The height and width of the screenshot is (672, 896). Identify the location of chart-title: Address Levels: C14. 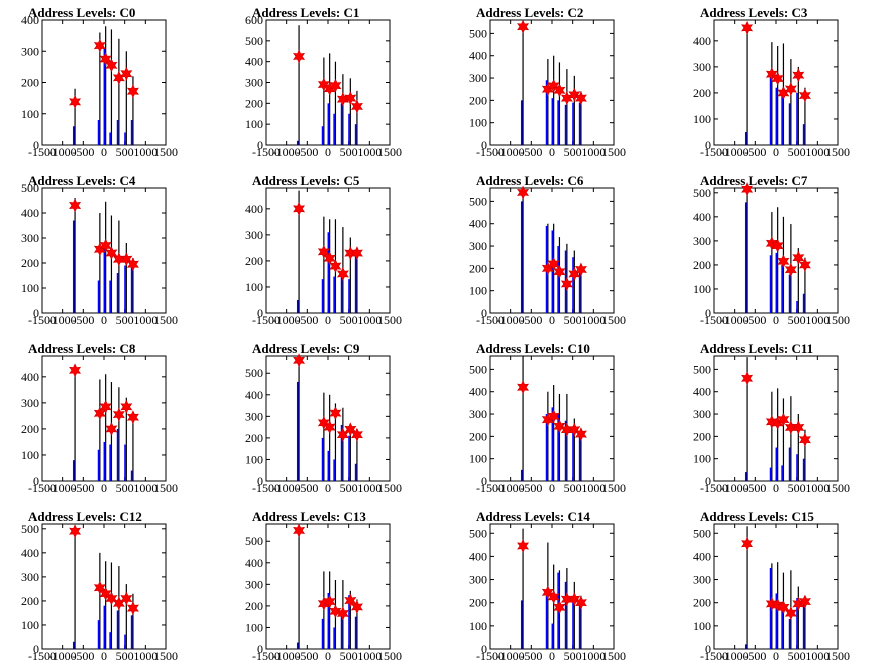
(533, 516).